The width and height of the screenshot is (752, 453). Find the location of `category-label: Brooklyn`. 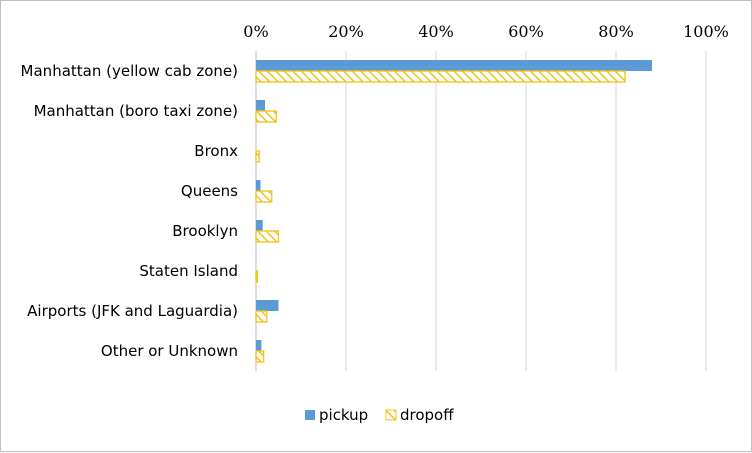

category-label: Brooklyn is located at coordinates (205, 231).